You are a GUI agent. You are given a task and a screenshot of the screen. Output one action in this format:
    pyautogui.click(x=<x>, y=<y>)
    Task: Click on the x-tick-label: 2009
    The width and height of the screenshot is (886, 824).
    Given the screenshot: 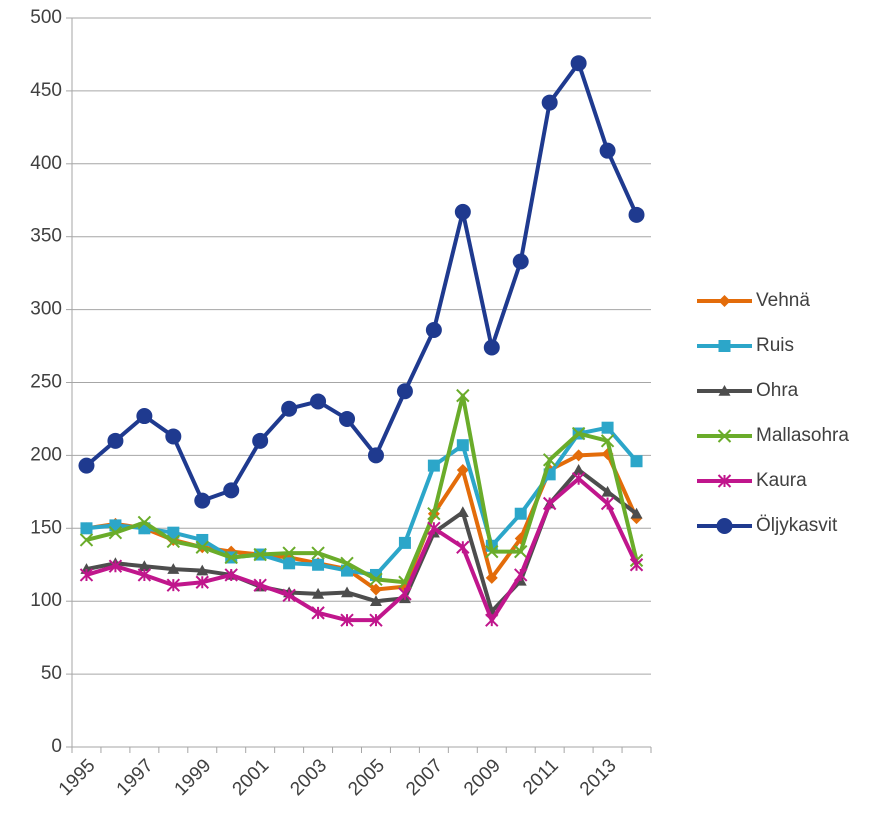 What is the action you would take?
    pyautogui.click(x=482, y=777)
    